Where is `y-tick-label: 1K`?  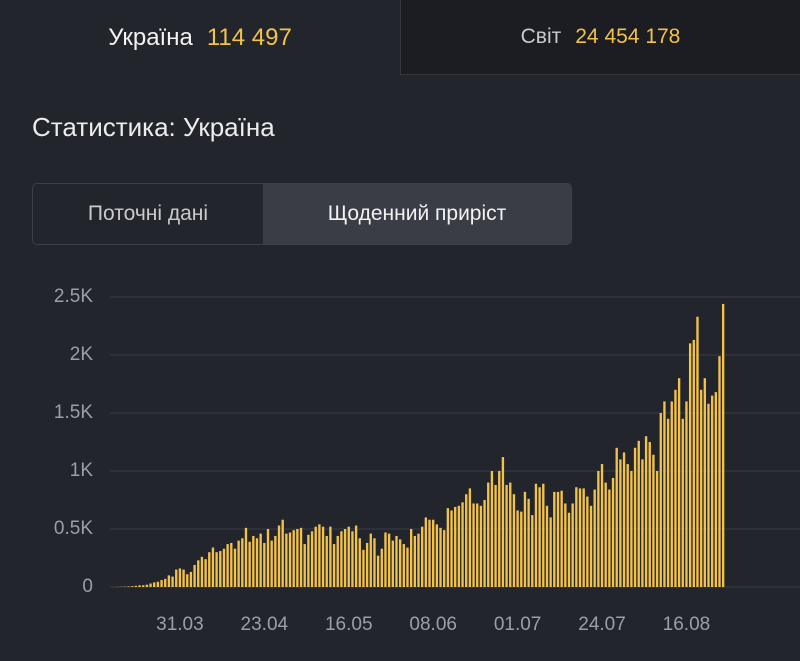 y-tick-label: 1K is located at coordinates (82, 470).